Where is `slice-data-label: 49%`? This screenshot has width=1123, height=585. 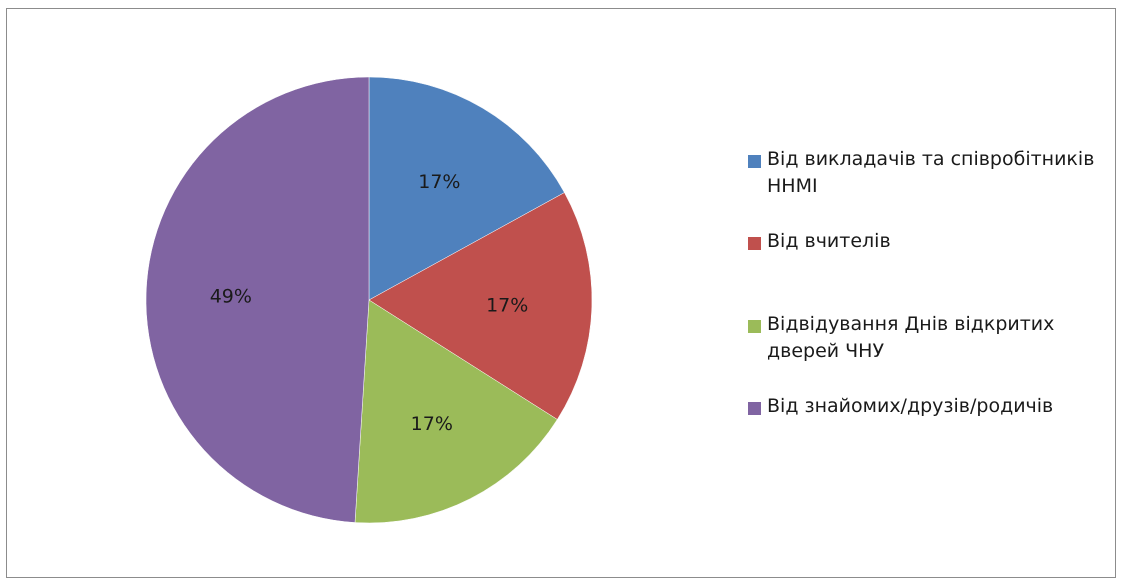
slice-data-label: 49% is located at coordinates (231, 297).